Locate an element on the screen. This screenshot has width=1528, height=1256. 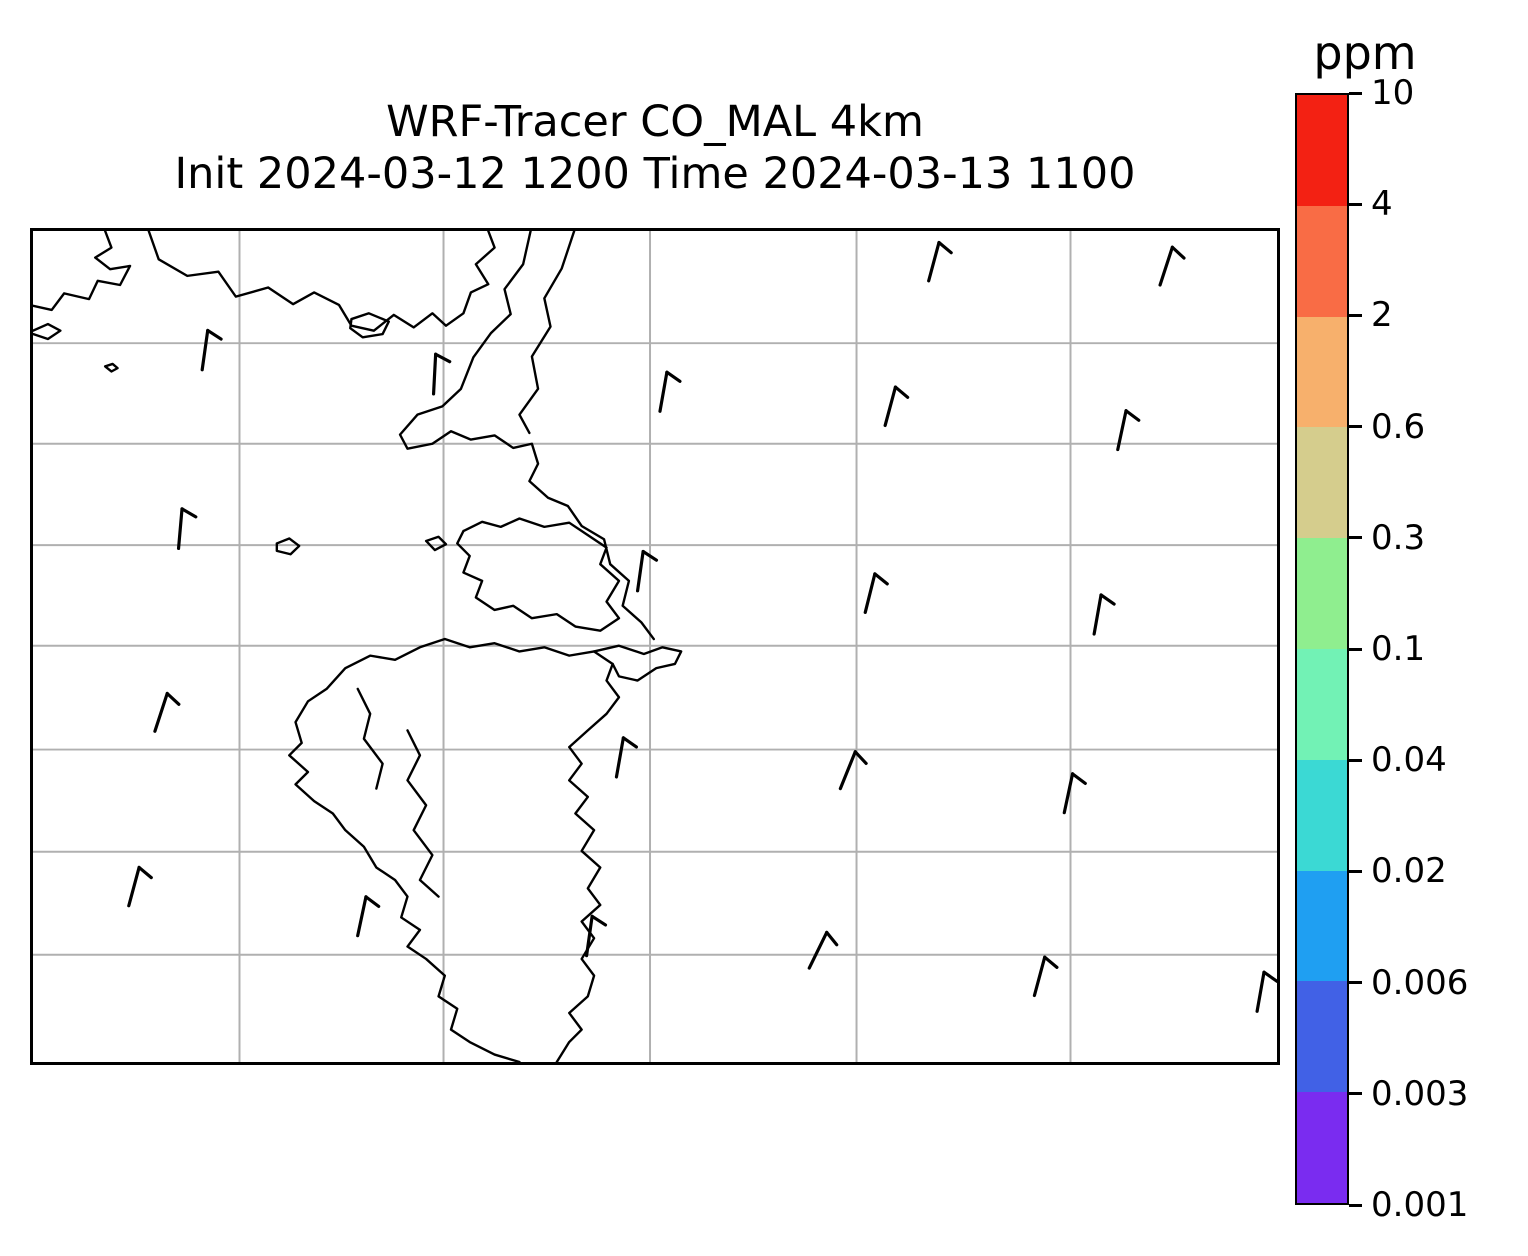
colorbar-units-label: ppm is located at coordinates (1365, 53).